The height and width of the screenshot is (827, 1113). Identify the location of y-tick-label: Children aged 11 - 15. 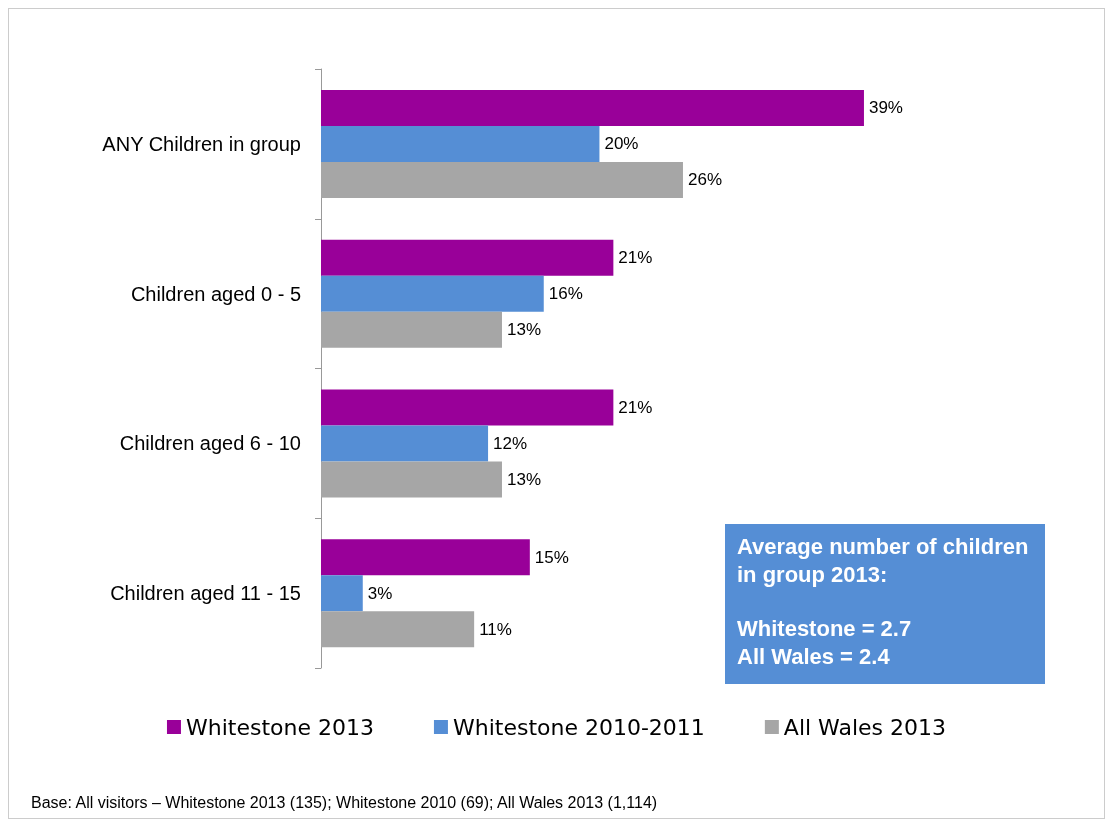
(205, 593).